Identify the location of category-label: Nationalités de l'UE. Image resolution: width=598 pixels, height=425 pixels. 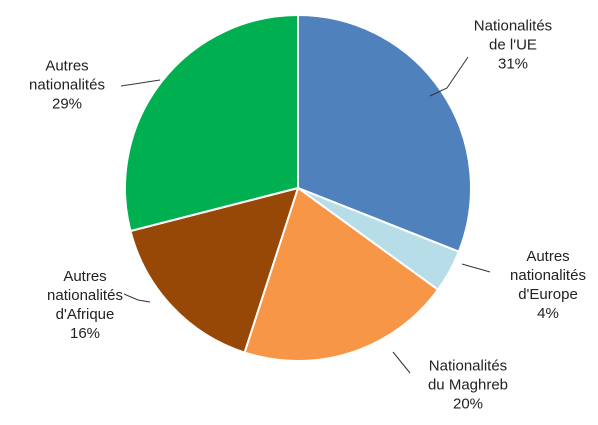
(513, 35).